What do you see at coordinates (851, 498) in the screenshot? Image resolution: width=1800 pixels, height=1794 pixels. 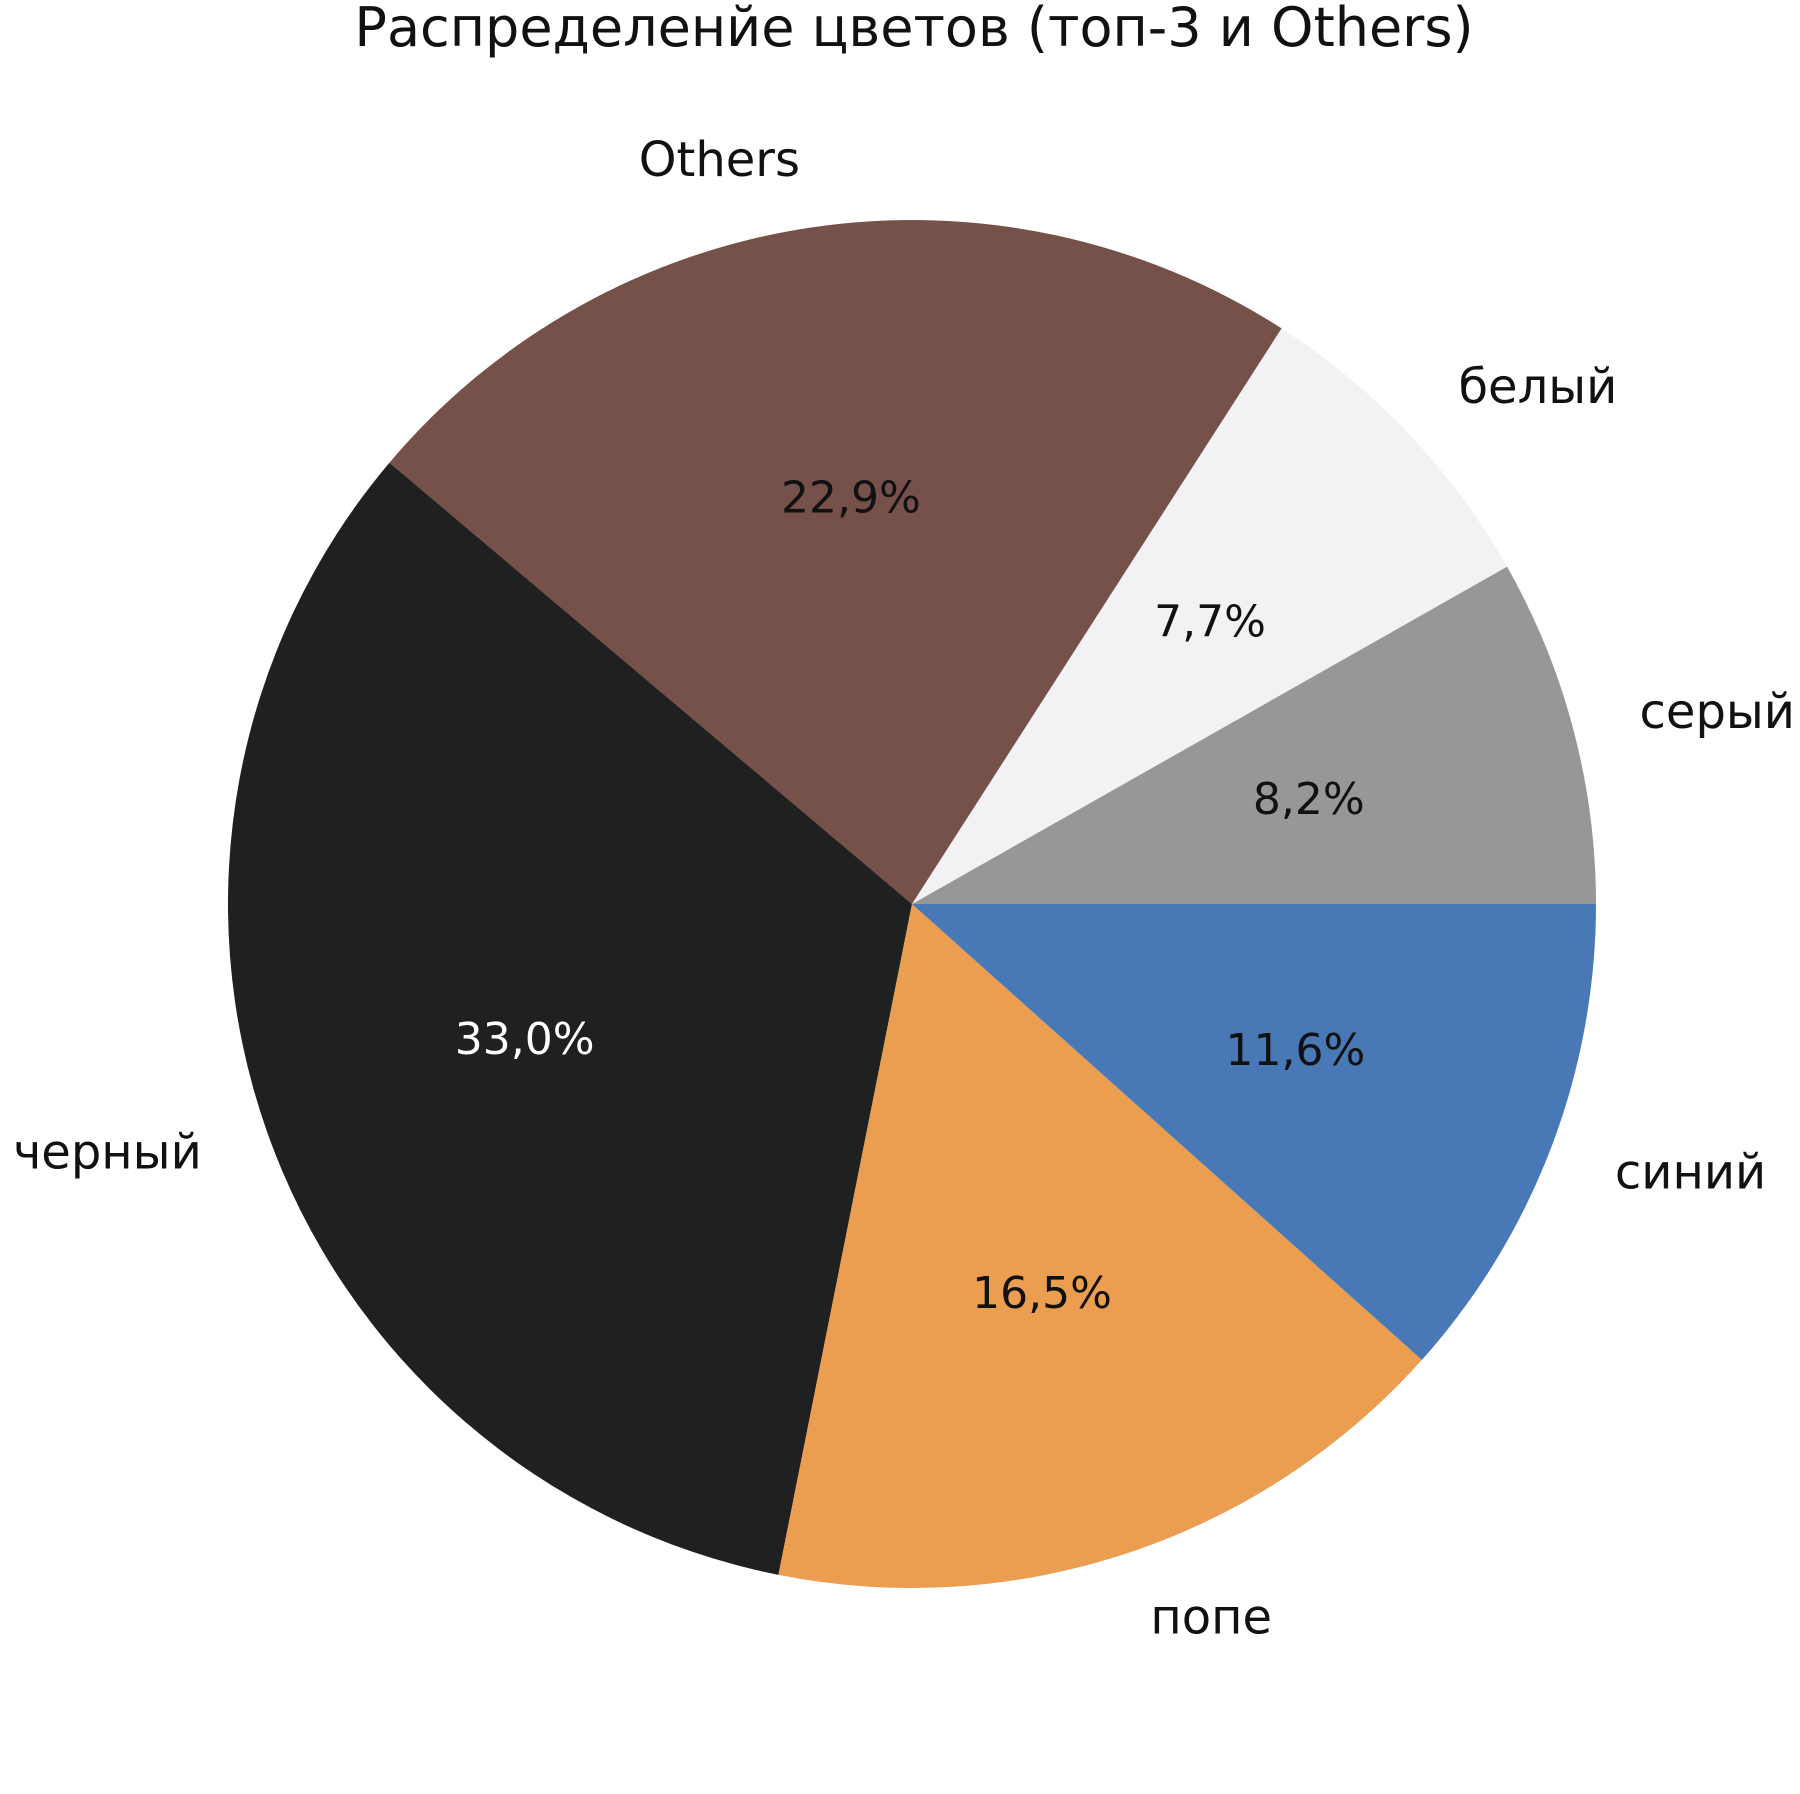 I see `slice-percent-label: 22,9%` at bounding box center [851, 498].